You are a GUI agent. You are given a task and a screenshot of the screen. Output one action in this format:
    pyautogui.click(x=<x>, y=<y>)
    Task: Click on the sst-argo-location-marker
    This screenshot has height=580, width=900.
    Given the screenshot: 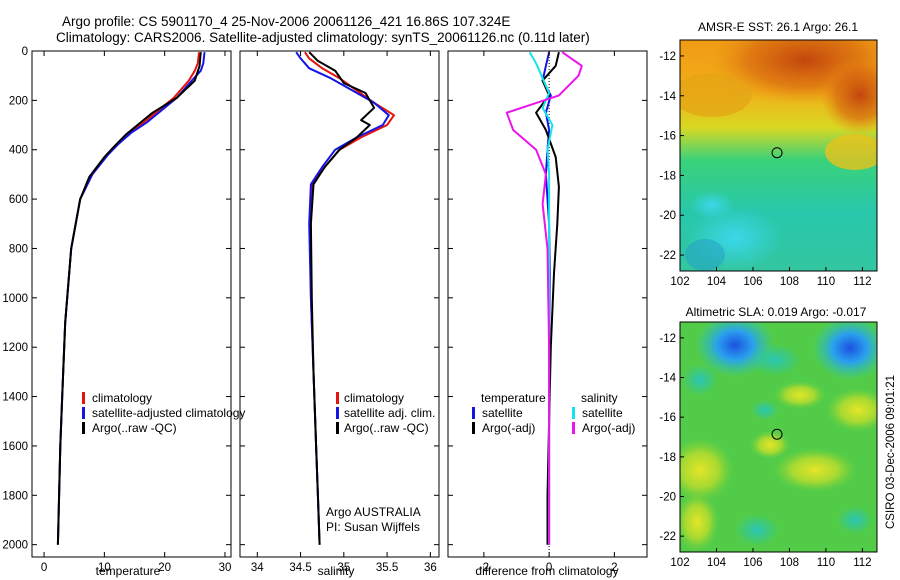 What is the action you would take?
    pyautogui.click(x=777, y=153)
    